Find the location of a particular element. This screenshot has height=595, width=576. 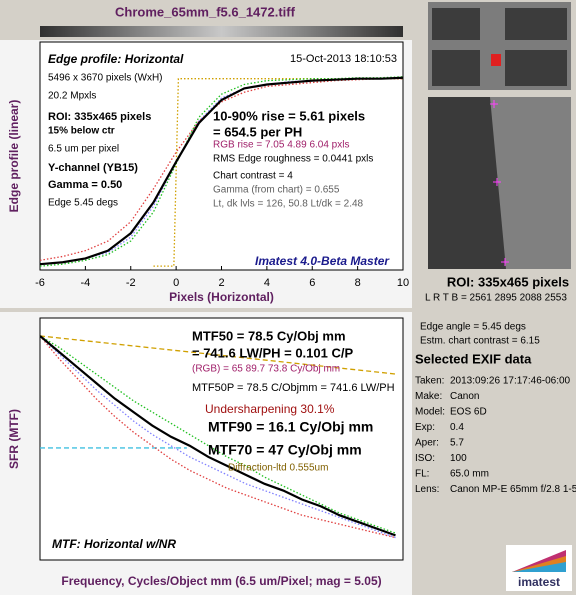

annotation: Edge profile: Horizontal is located at coordinates (116, 59).